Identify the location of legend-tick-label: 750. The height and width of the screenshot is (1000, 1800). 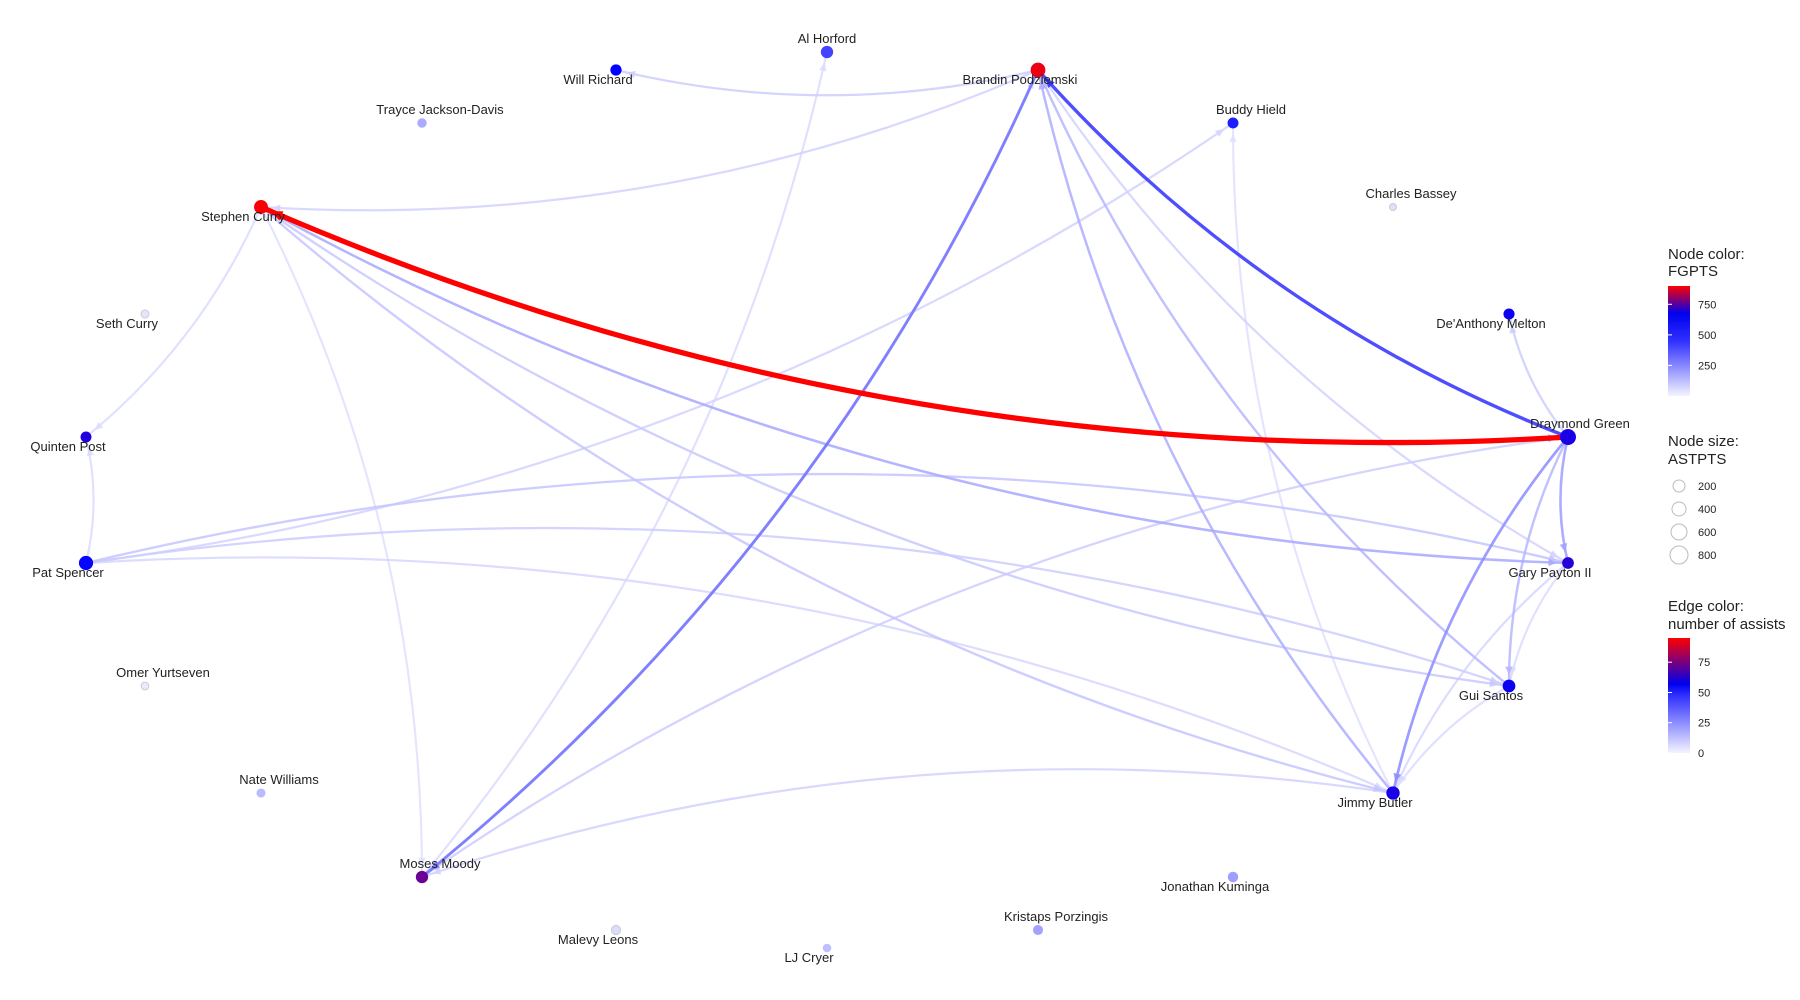
(1707, 305).